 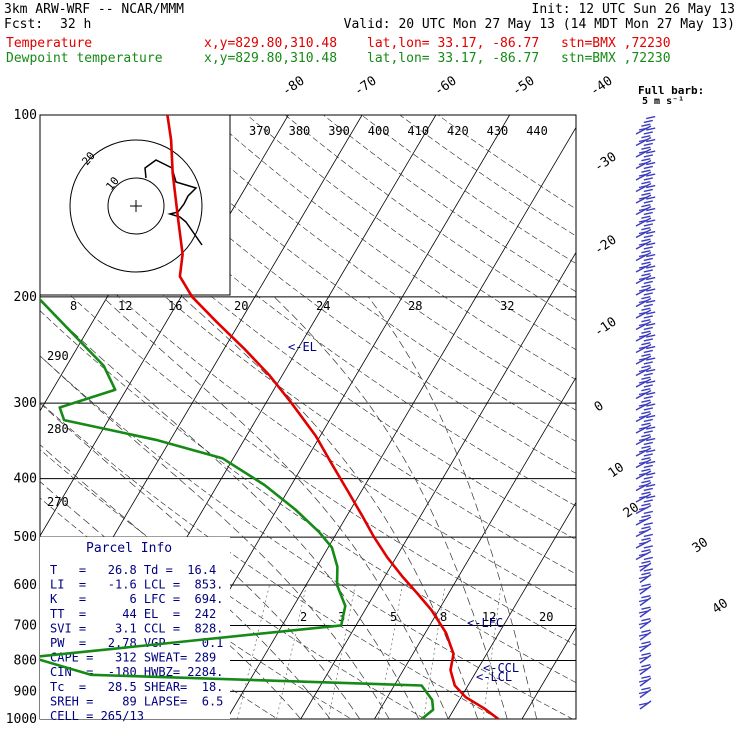 I want to click on pressure-tick-label: 300, so click(x=25, y=403).